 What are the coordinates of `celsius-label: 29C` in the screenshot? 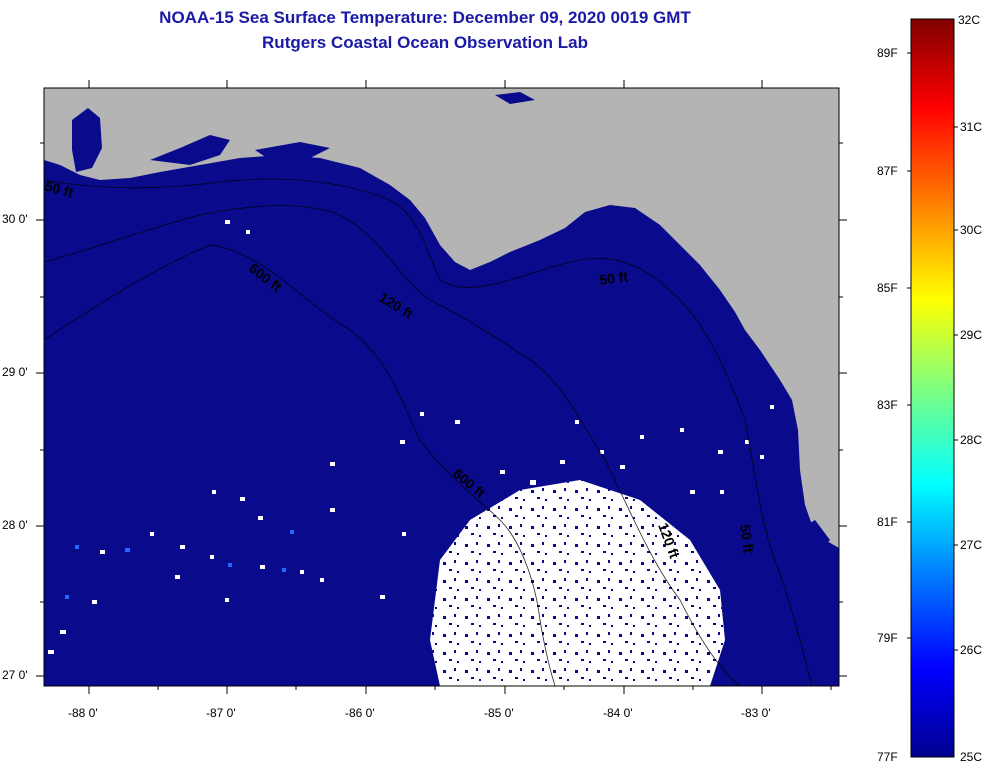 It's located at (971, 335).